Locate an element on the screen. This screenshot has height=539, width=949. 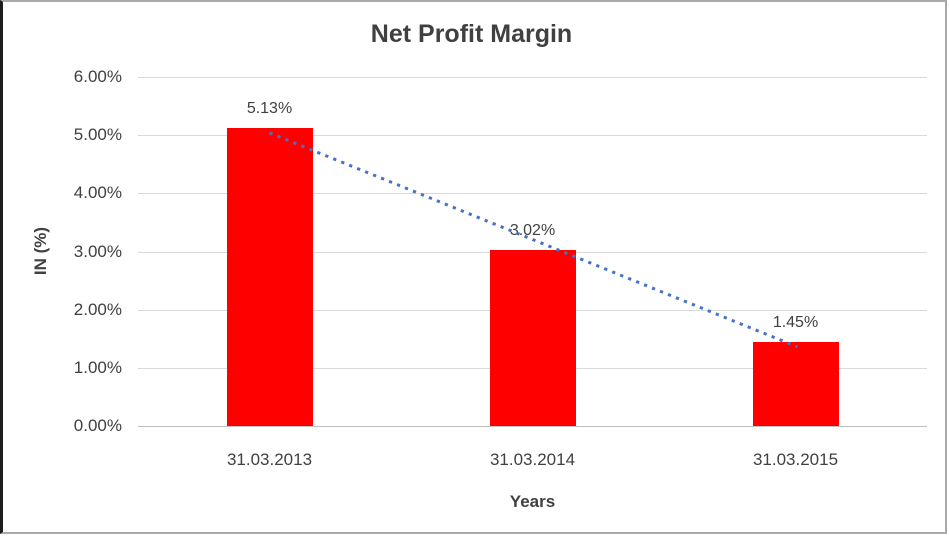
data-label: 3.02% is located at coordinates (532, 231).